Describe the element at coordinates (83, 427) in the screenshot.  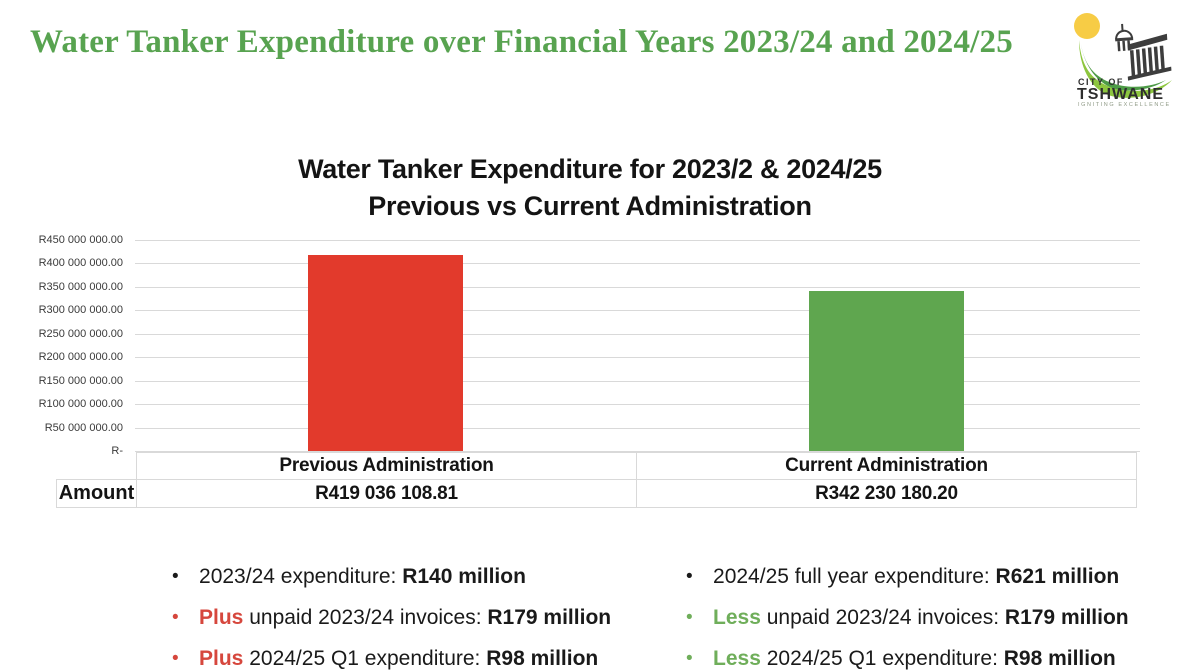
I see `y-axis-tick-label: R50 000 000.00` at that location.